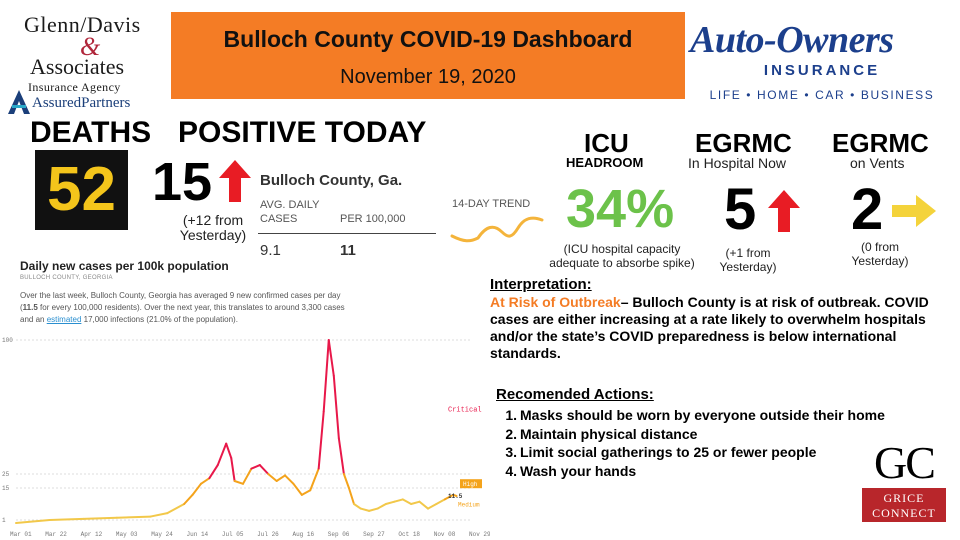  Describe the element at coordinates (578, 470) in the screenshot. I see `item-text: Wash your hands` at that location.